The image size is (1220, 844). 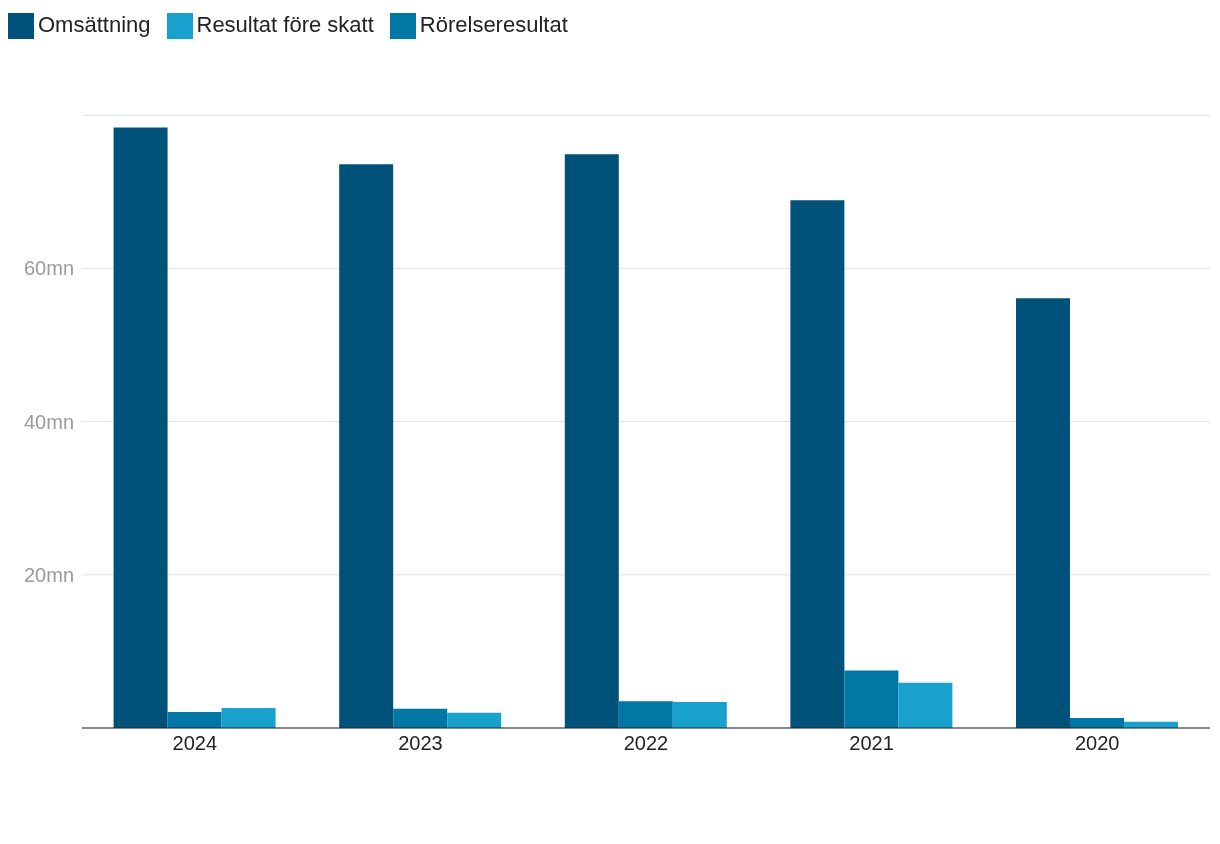 What do you see at coordinates (48, 574) in the screenshot?
I see `y-tick-label: 20mn` at bounding box center [48, 574].